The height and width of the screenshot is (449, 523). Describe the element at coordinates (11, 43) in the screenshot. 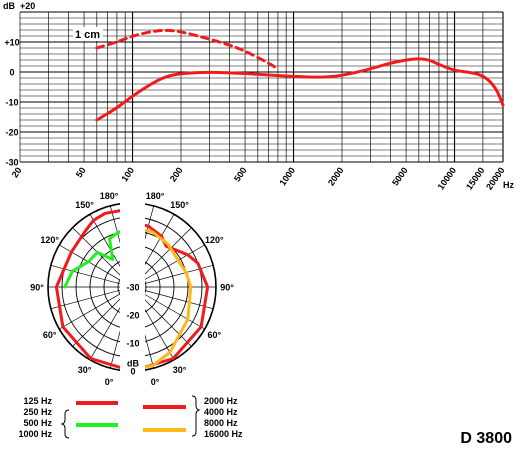

I see `y-tick-label: +10` at that location.